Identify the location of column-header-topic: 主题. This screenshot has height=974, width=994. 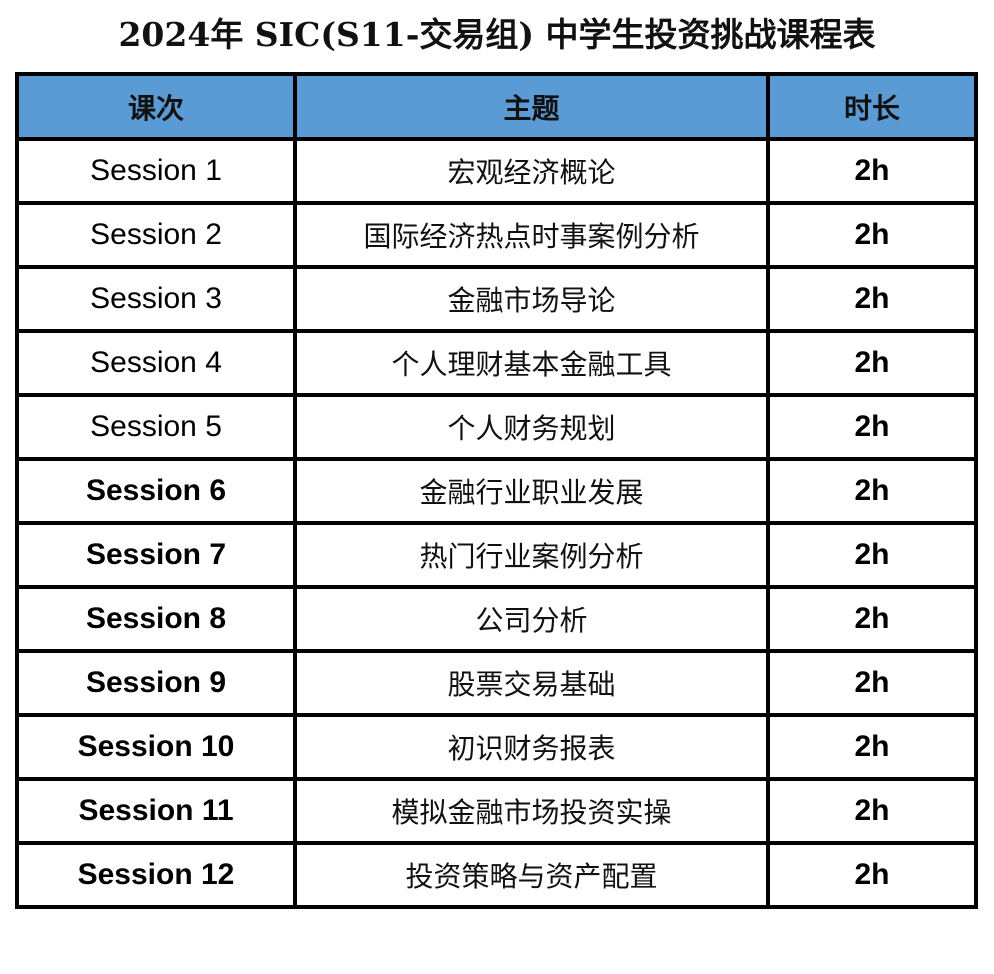
(531, 106).